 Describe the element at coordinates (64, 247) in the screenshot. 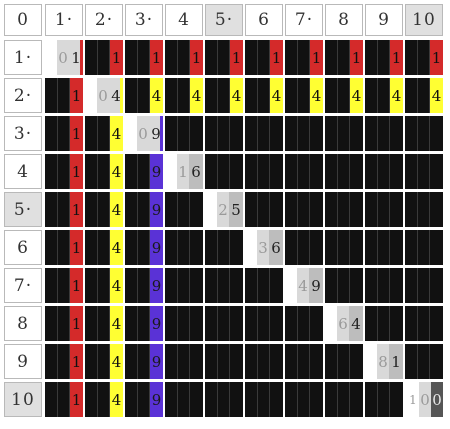

I see `grid-cell-6-1: 1` at that location.